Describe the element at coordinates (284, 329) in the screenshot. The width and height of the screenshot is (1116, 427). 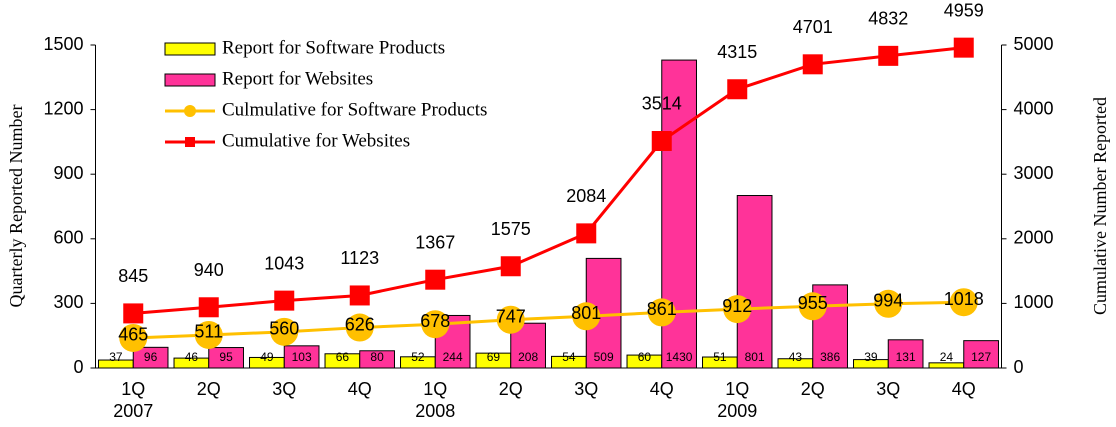
I see `point-value-label: 560` at that location.